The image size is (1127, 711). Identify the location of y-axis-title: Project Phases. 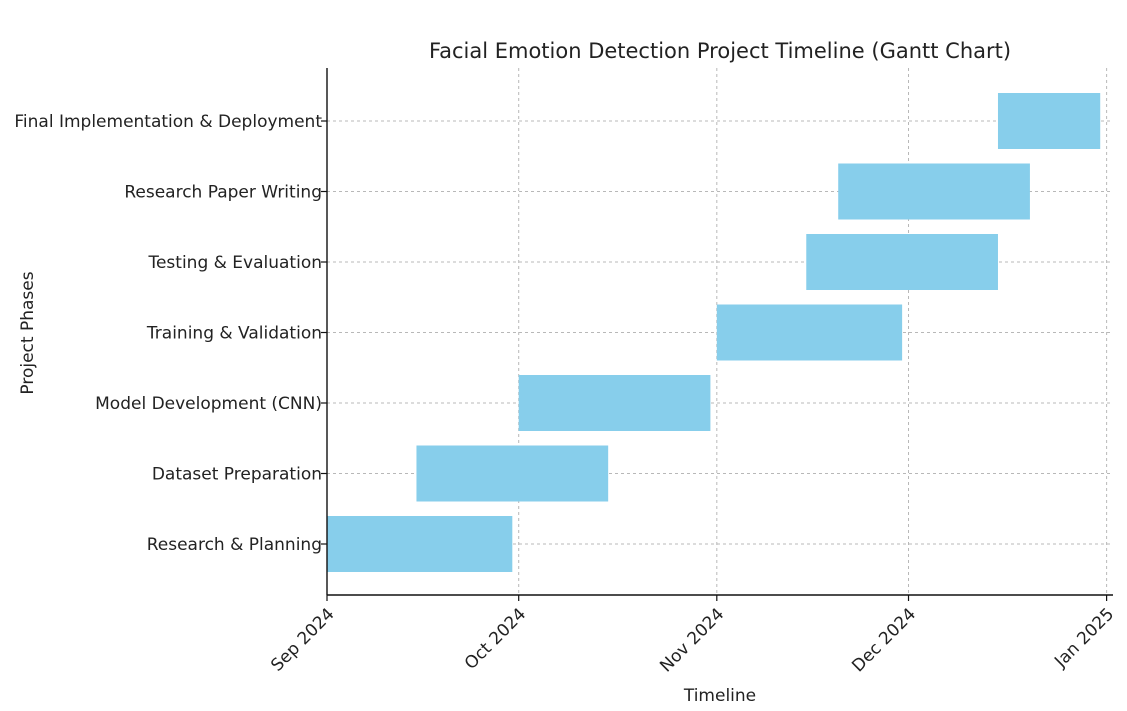
(28, 332).